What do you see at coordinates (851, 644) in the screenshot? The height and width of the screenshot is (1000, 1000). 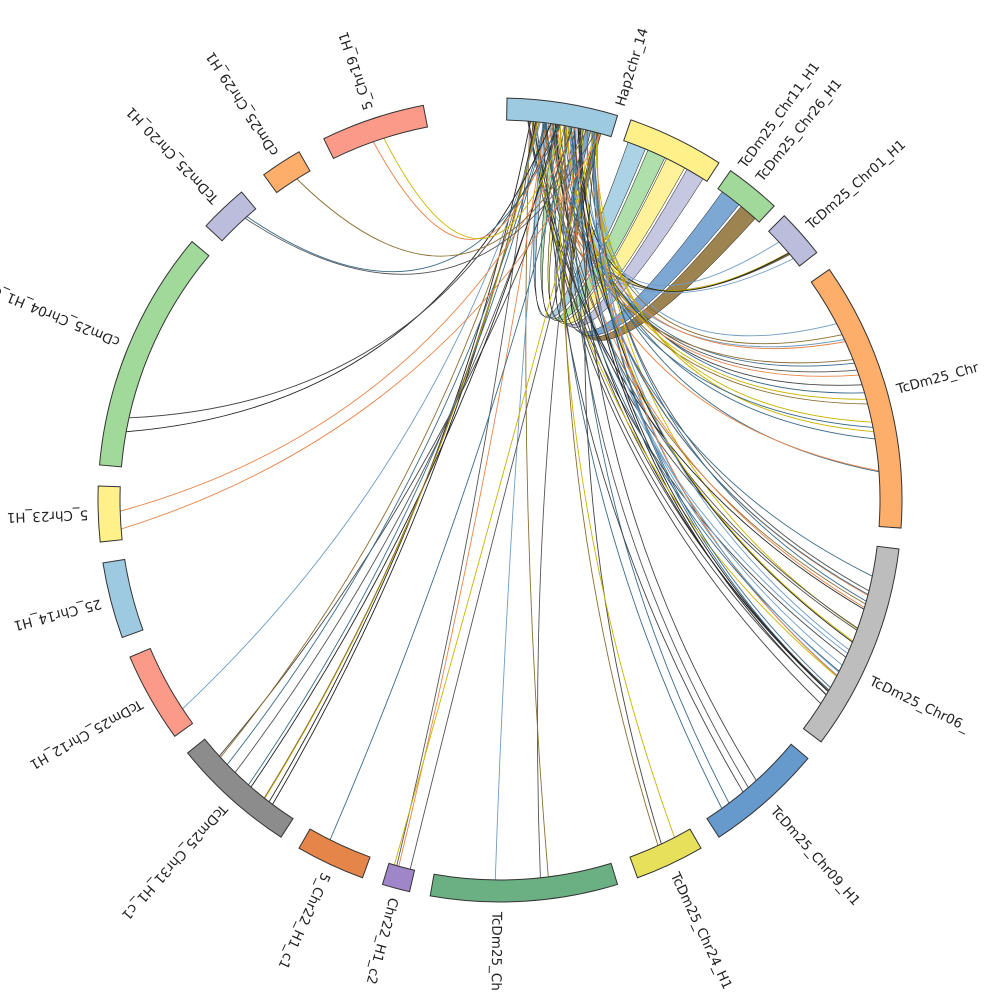 I see `segment-chr06` at bounding box center [851, 644].